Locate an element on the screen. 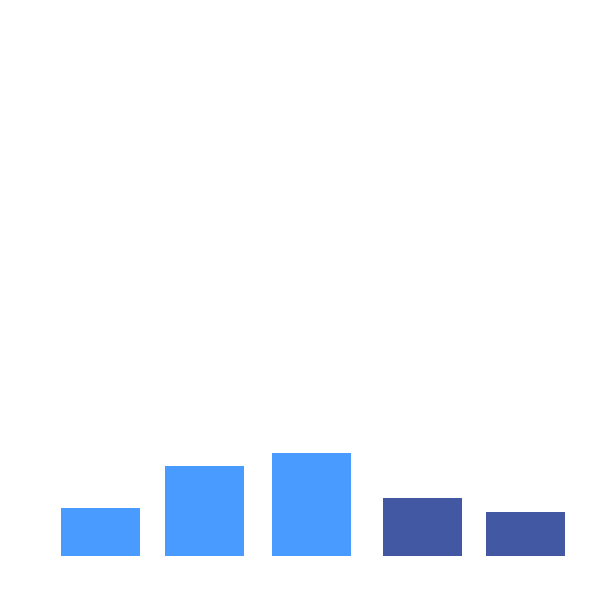 The height and width of the screenshot is (590, 590). bar-group is located at coordinates (313, 504).